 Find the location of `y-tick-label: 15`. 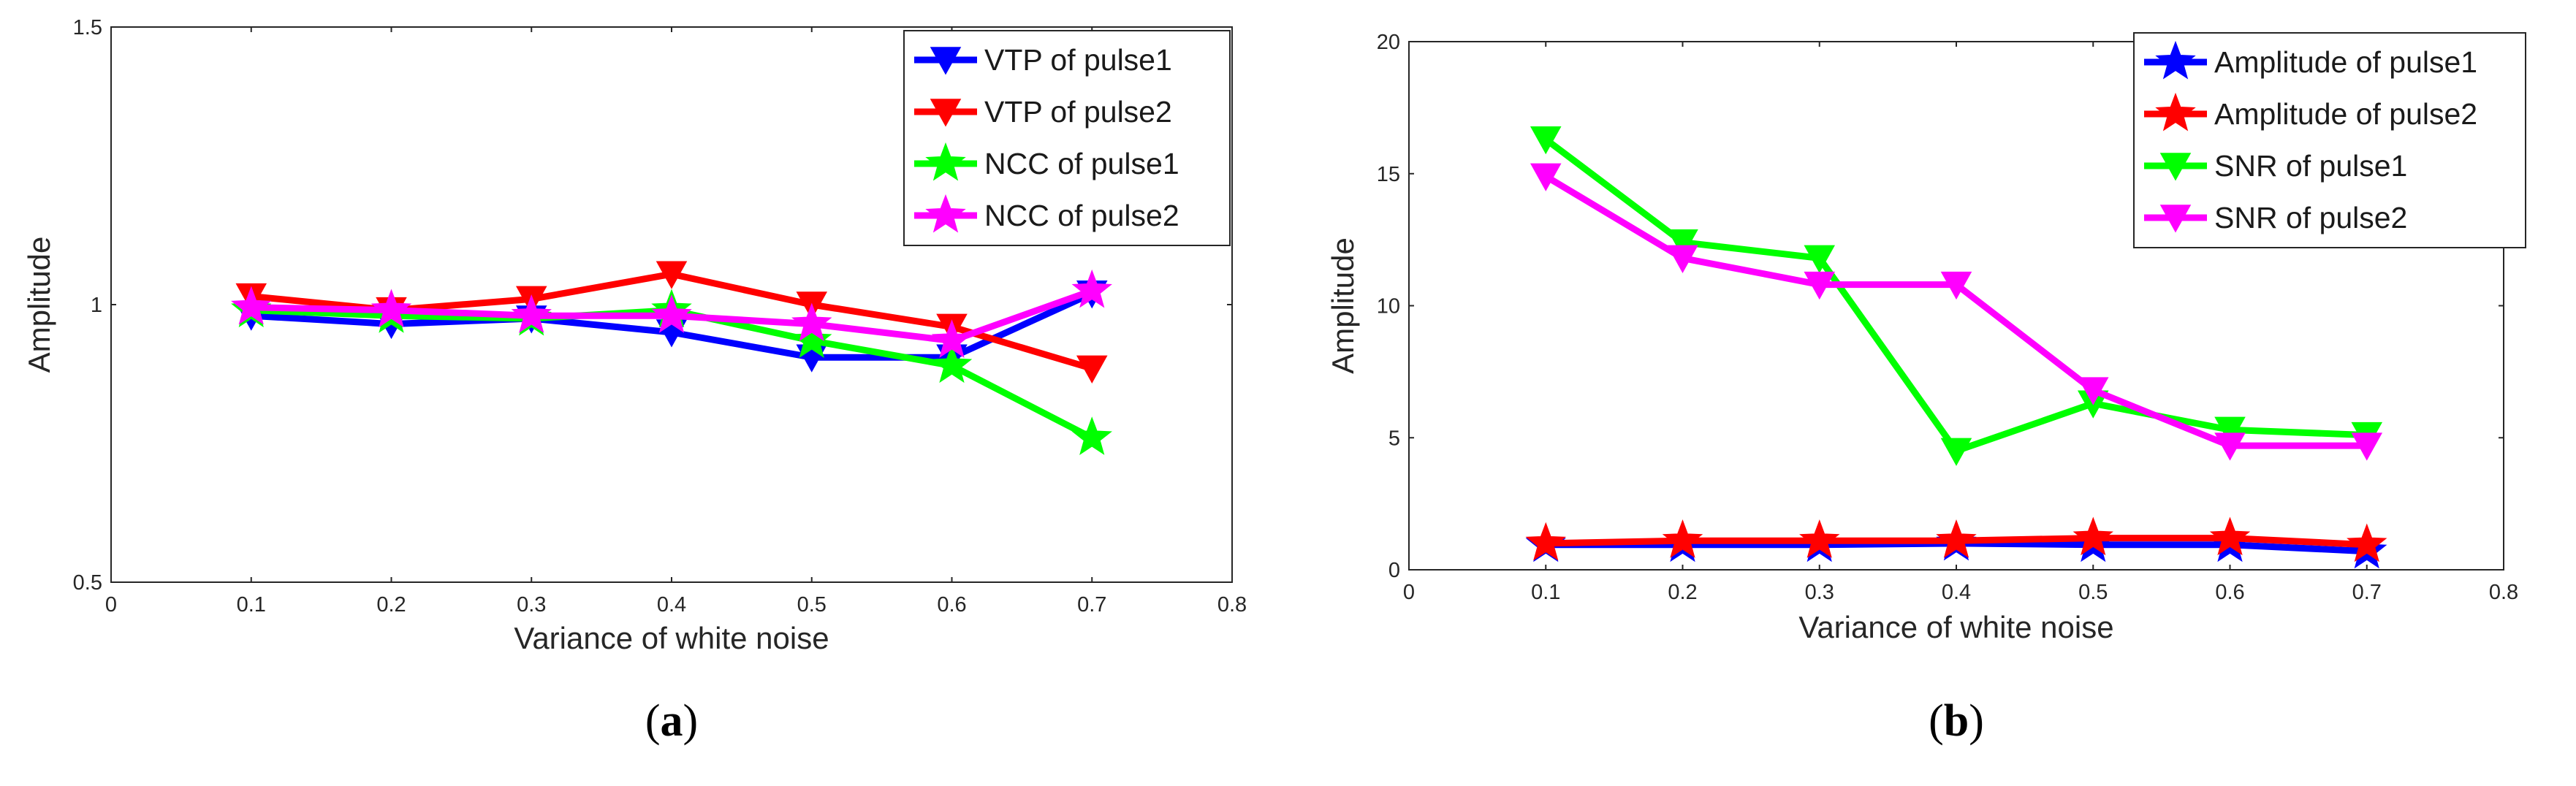

y-tick-label: 15 is located at coordinates (1388, 174).